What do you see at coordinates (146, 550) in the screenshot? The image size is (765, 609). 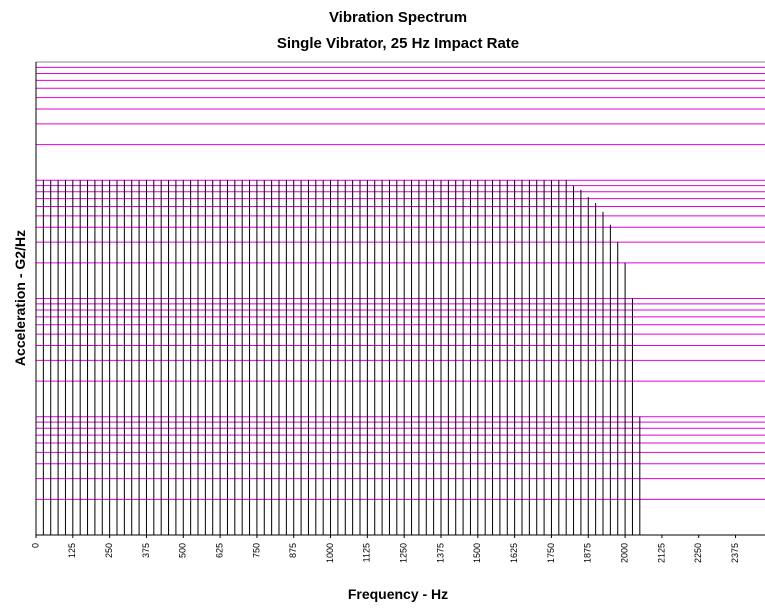 I see `x-tick-label: 375` at bounding box center [146, 550].